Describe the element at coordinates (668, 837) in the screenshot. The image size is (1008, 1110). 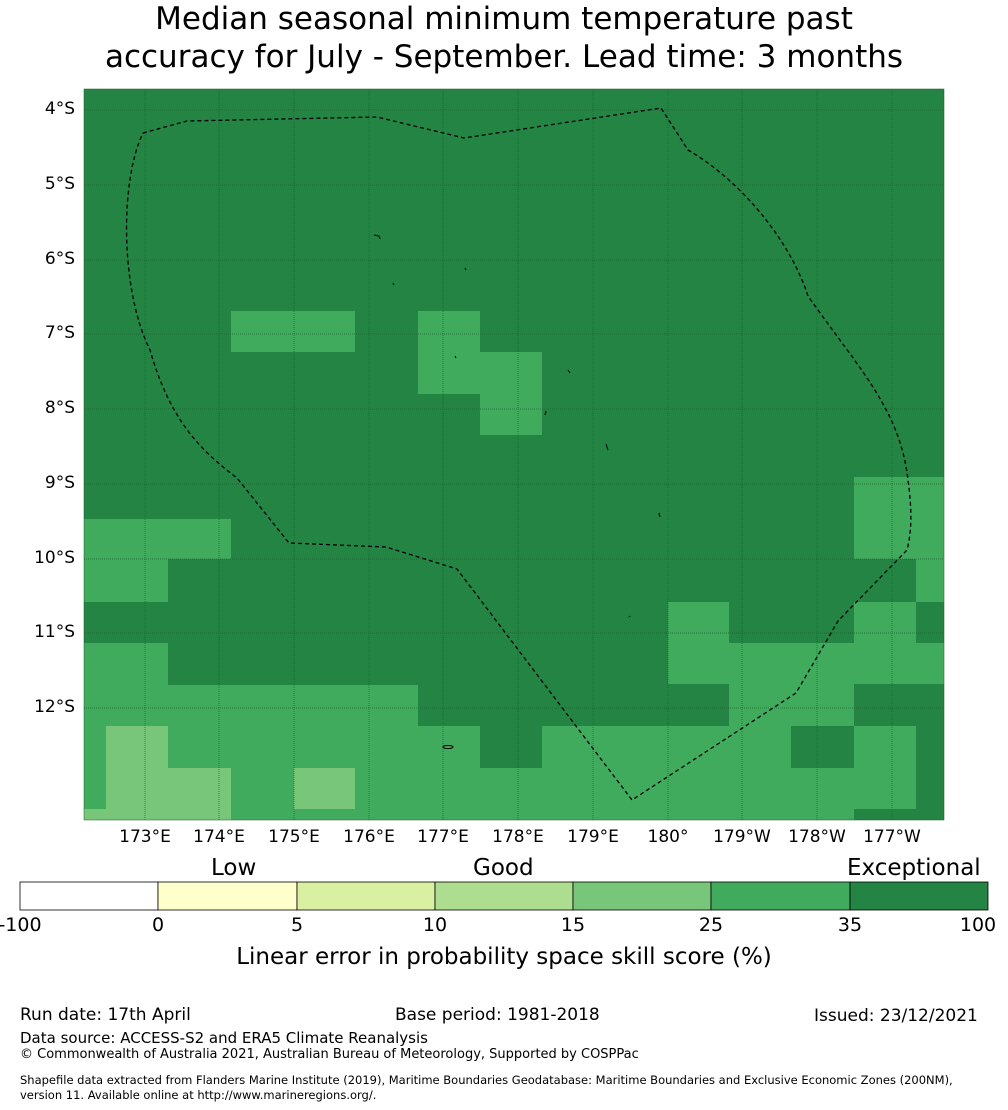
I see `lon-label: 180°` at that location.